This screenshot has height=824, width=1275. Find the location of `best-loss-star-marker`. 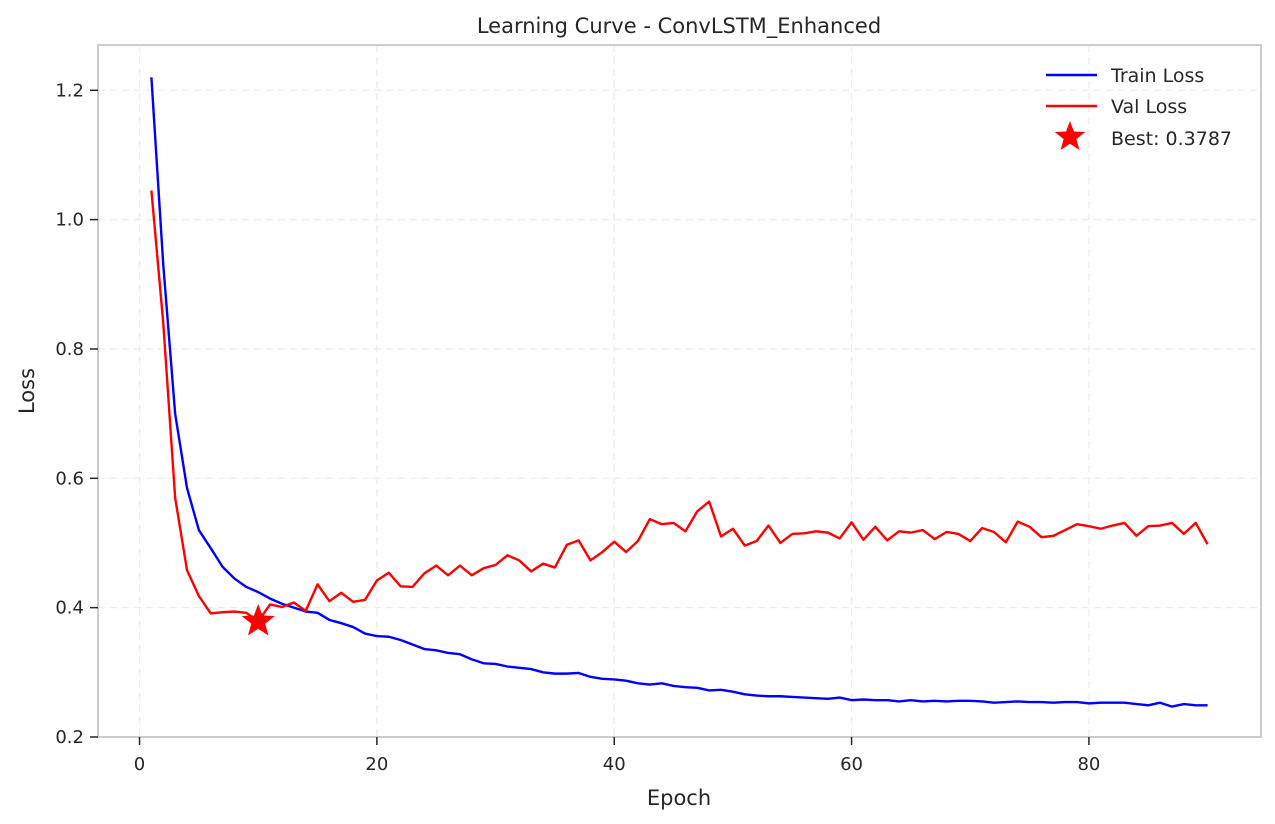

best-loss-star-marker is located at coordinates (258, 620).